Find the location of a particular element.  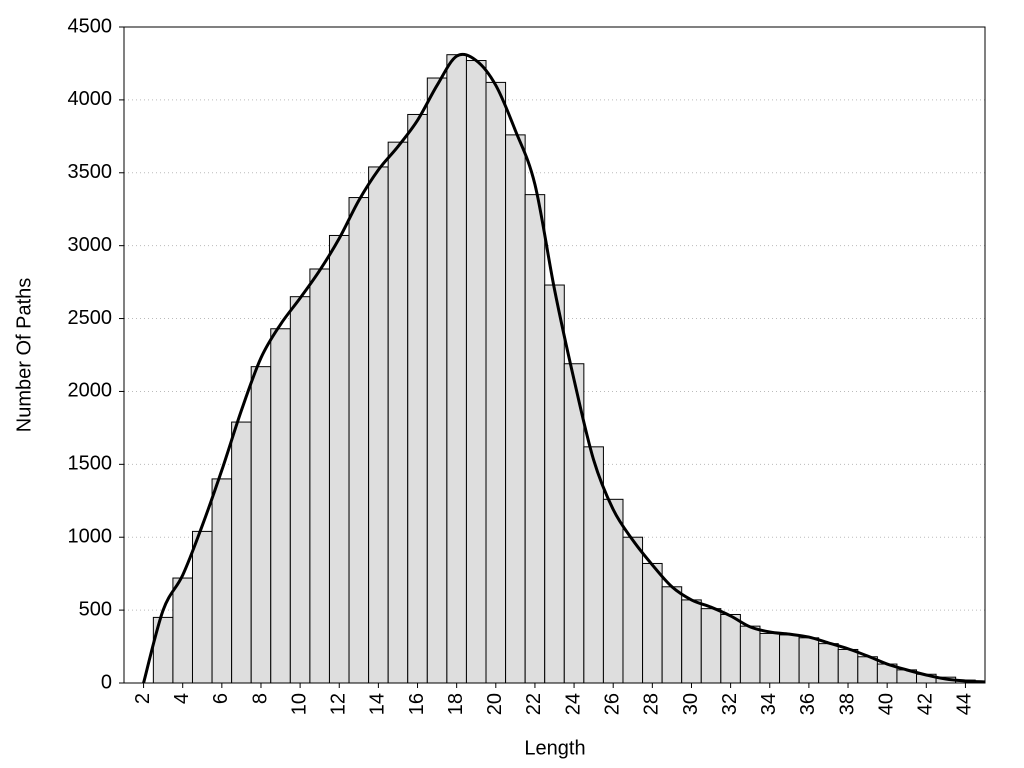

x-tick-label: 16 is located at coordinates (417, 704).